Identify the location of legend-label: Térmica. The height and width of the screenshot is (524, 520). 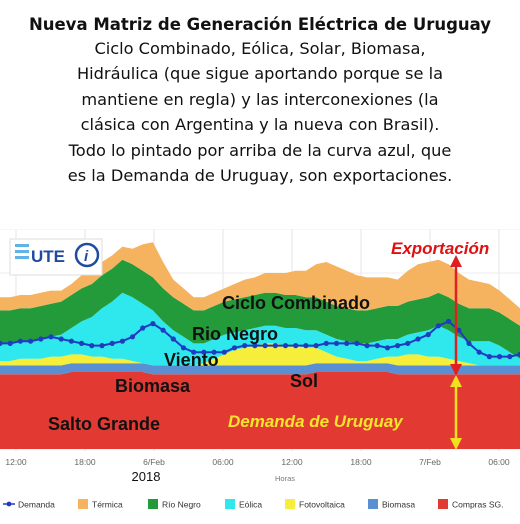
(107, 505).